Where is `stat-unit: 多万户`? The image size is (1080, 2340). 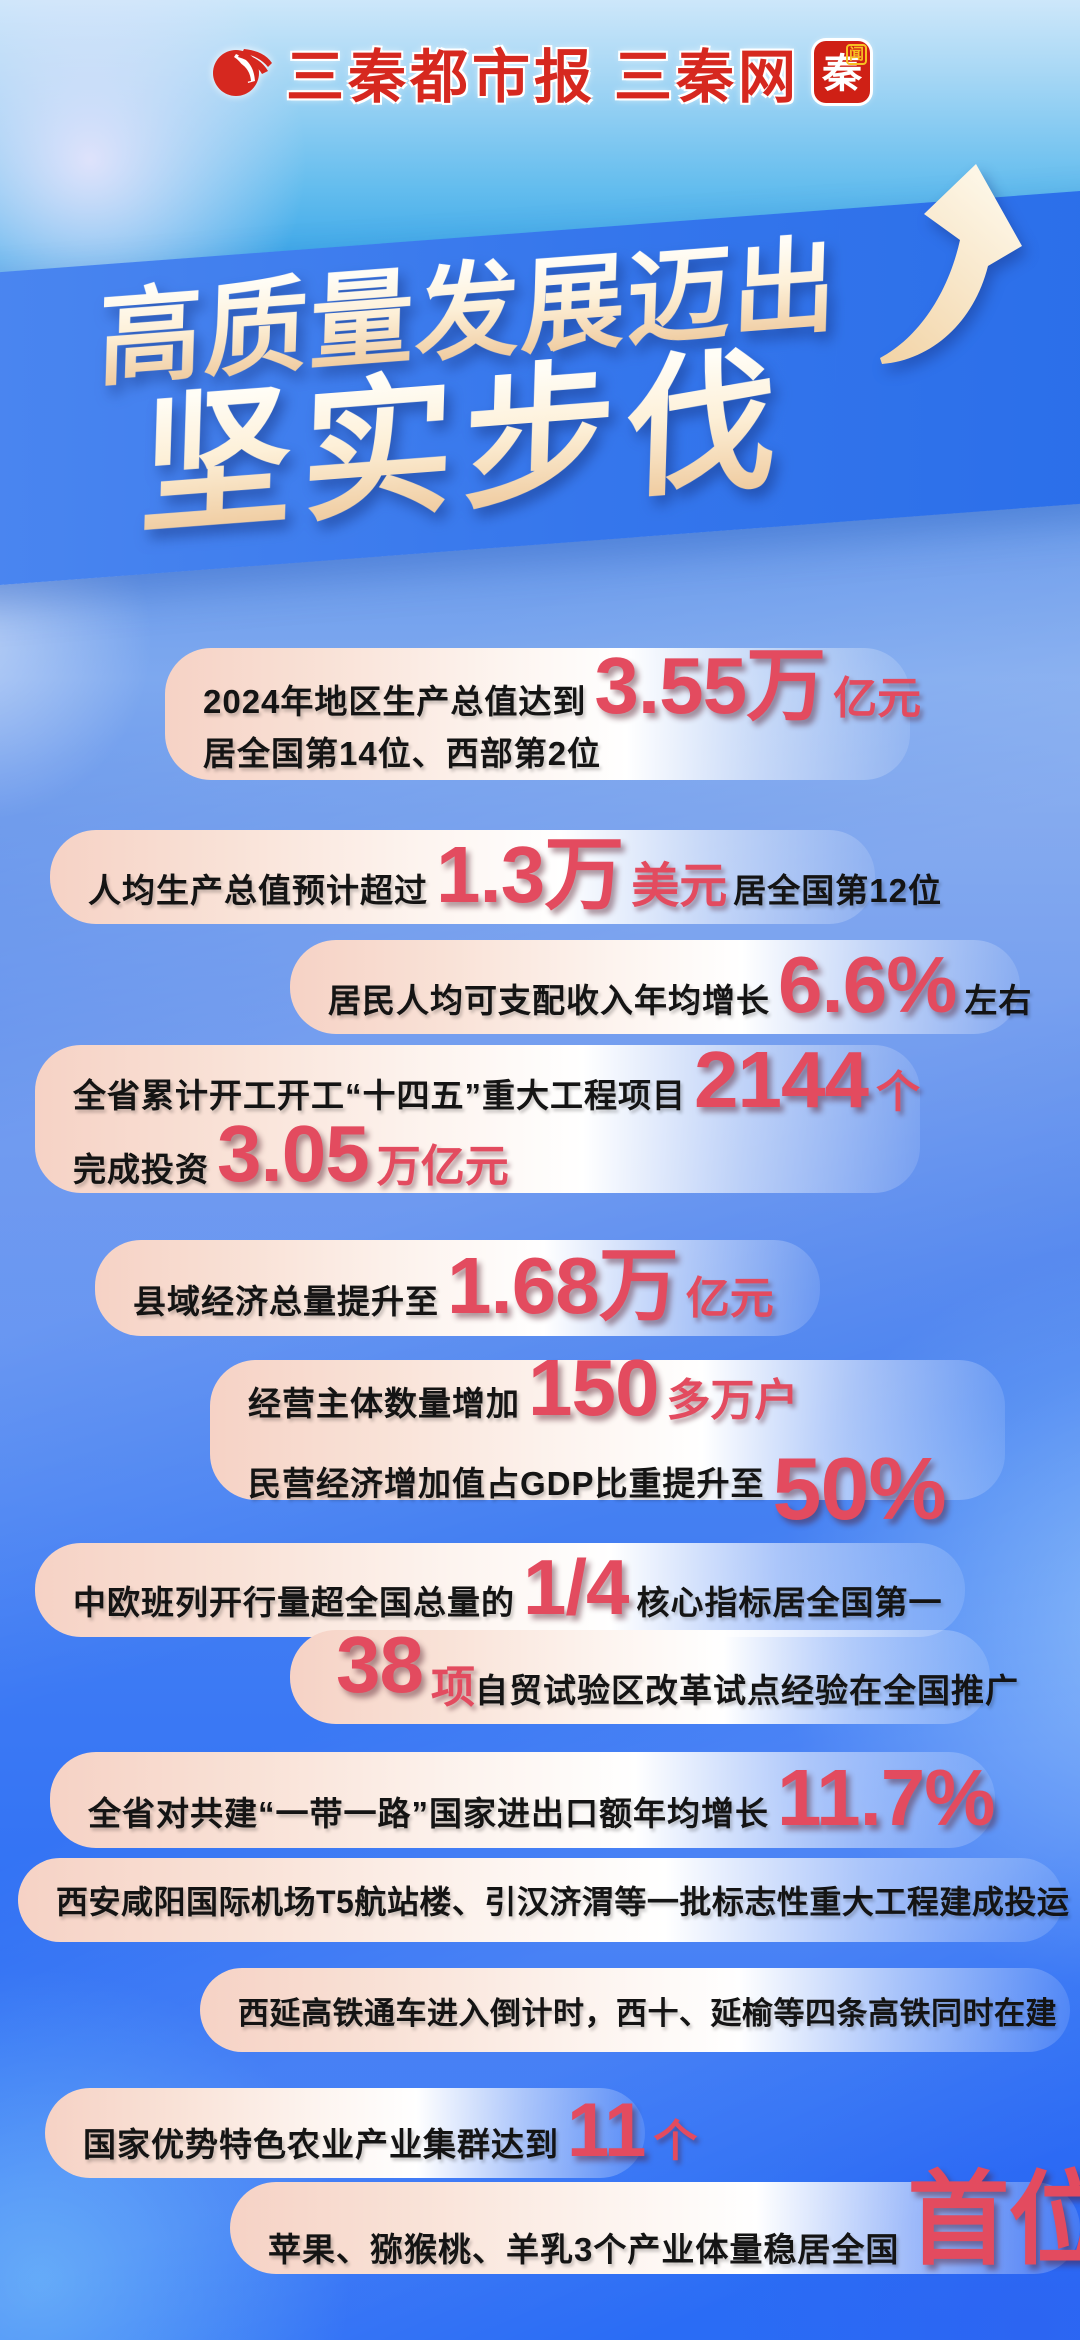
stat-unit: 多万户 is located at coordinates (732, 1400).